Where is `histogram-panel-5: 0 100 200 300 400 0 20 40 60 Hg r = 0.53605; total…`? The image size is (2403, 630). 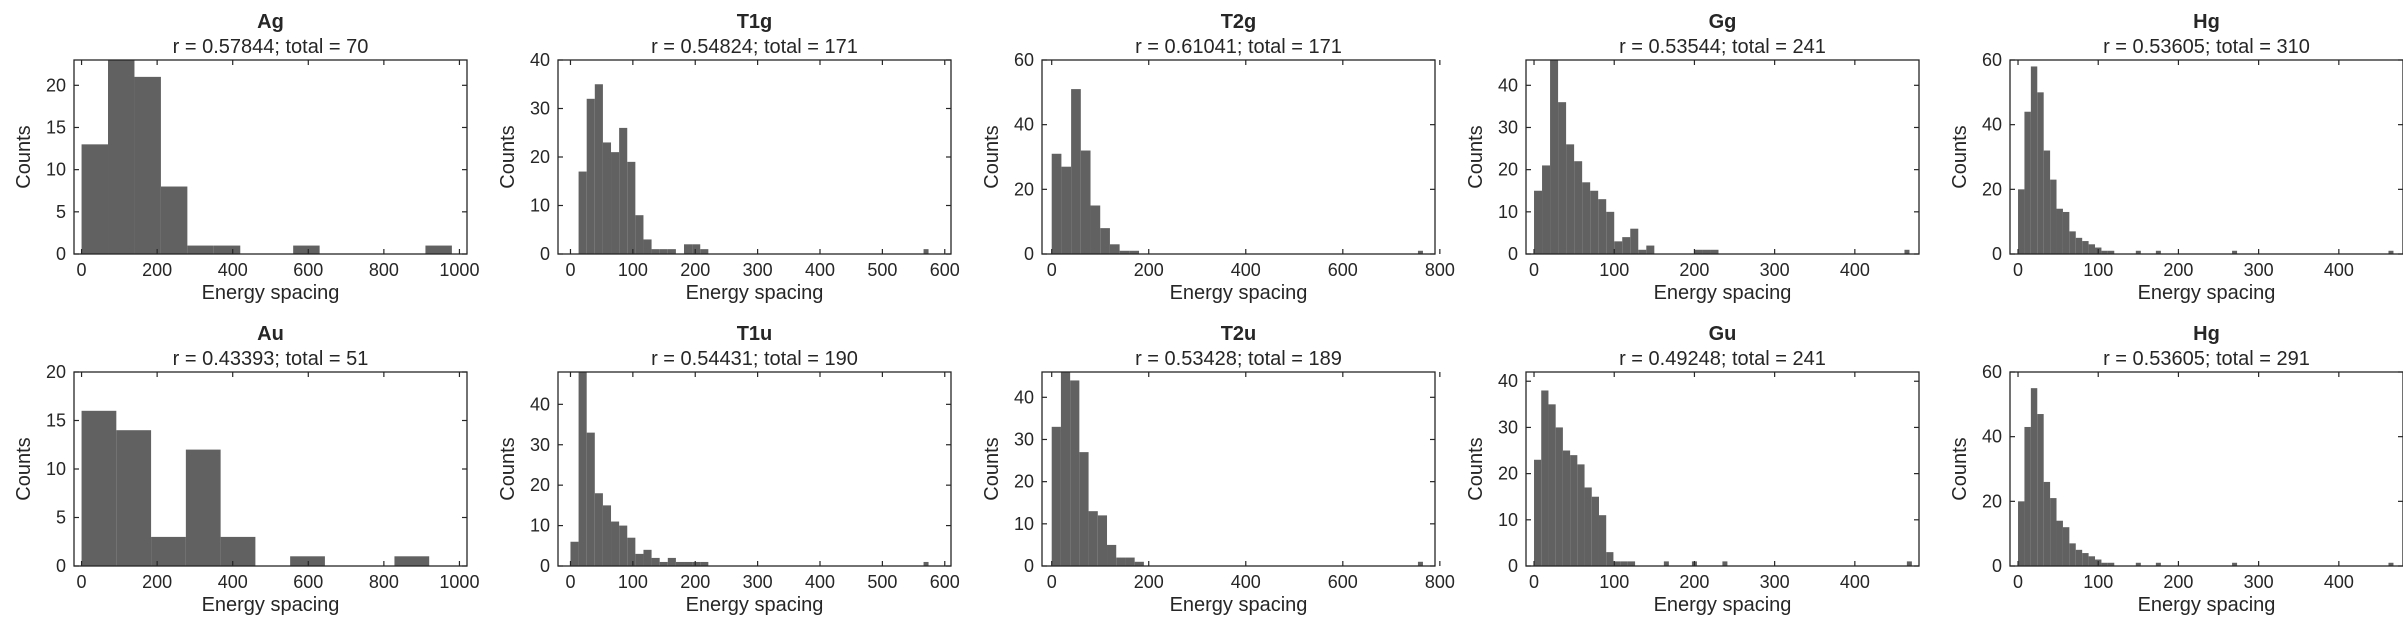
histogram-panel-5: 0 100 200 300 400 0 20 40 60 Hg r = 0.53605; total… is located at coordinates (2176, 157).